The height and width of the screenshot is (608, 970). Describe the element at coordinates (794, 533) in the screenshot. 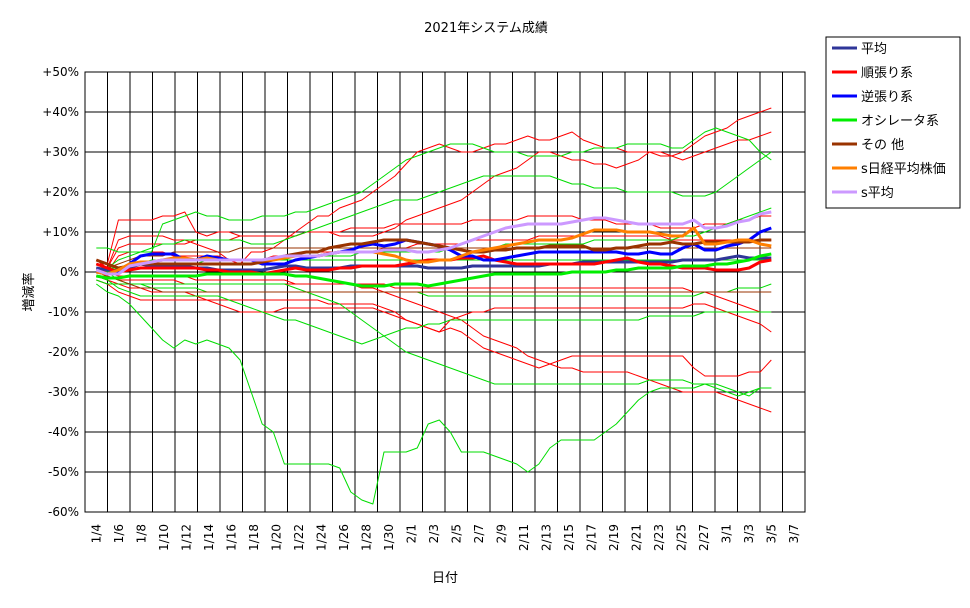

I see `x-tick-label: 3/7` at that location.